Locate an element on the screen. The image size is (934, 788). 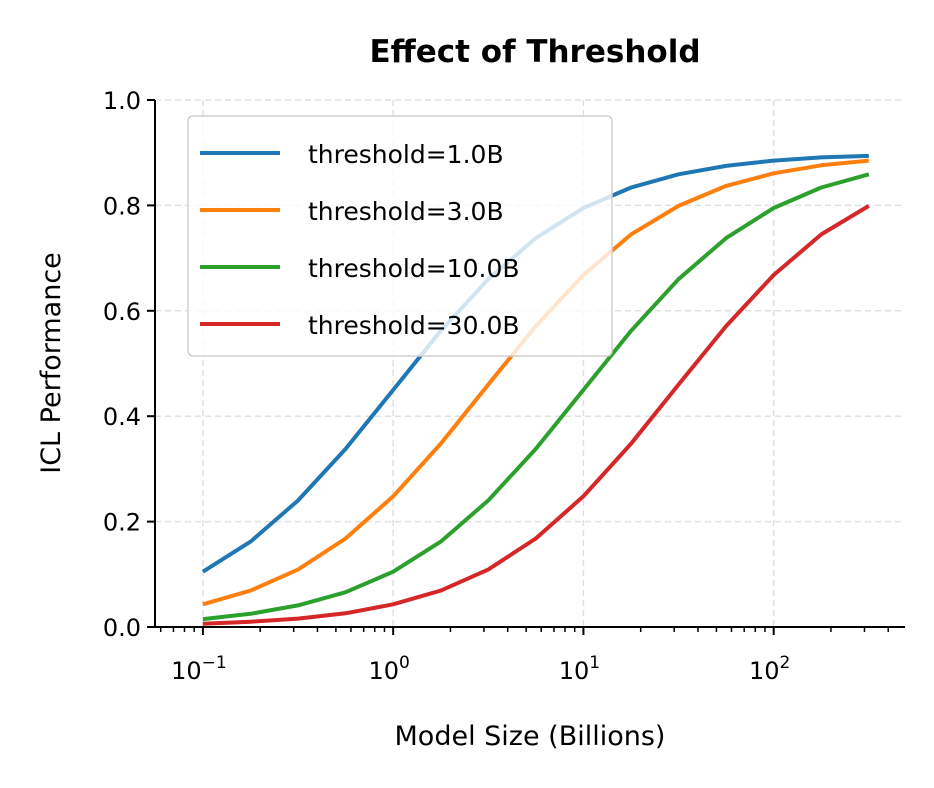
x-tick-exponent: 2 is located at coordinates (785, 663).